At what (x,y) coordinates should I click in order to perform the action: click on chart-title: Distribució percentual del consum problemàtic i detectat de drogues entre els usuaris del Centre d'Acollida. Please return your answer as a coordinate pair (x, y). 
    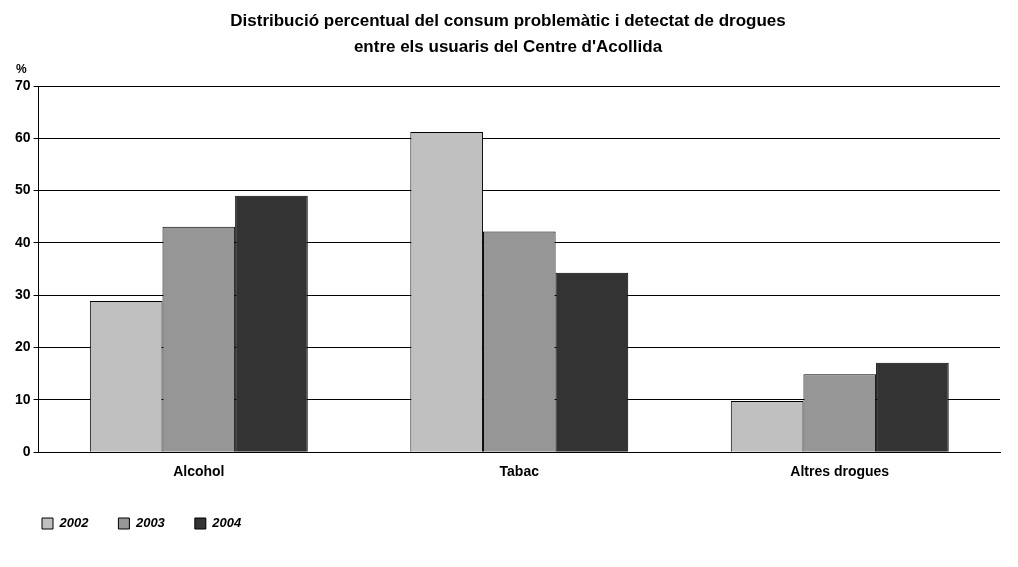
    Looking at the image, I should click on (508, 34).